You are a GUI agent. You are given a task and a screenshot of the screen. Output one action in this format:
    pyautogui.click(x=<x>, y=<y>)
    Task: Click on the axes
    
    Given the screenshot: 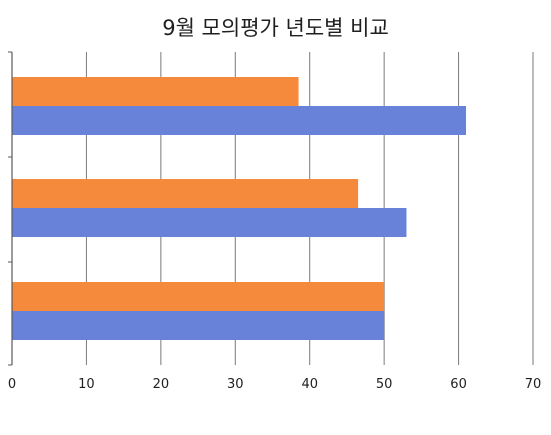 What is the action you would take?
    pyautogui.click(x=10, y=208)
    